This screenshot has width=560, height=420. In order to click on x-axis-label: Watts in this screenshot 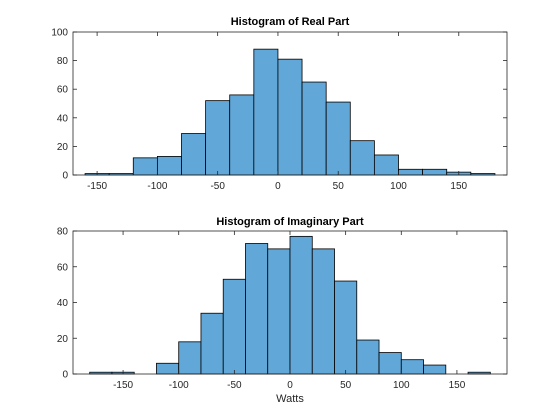, I will do `click(290, 399)`.